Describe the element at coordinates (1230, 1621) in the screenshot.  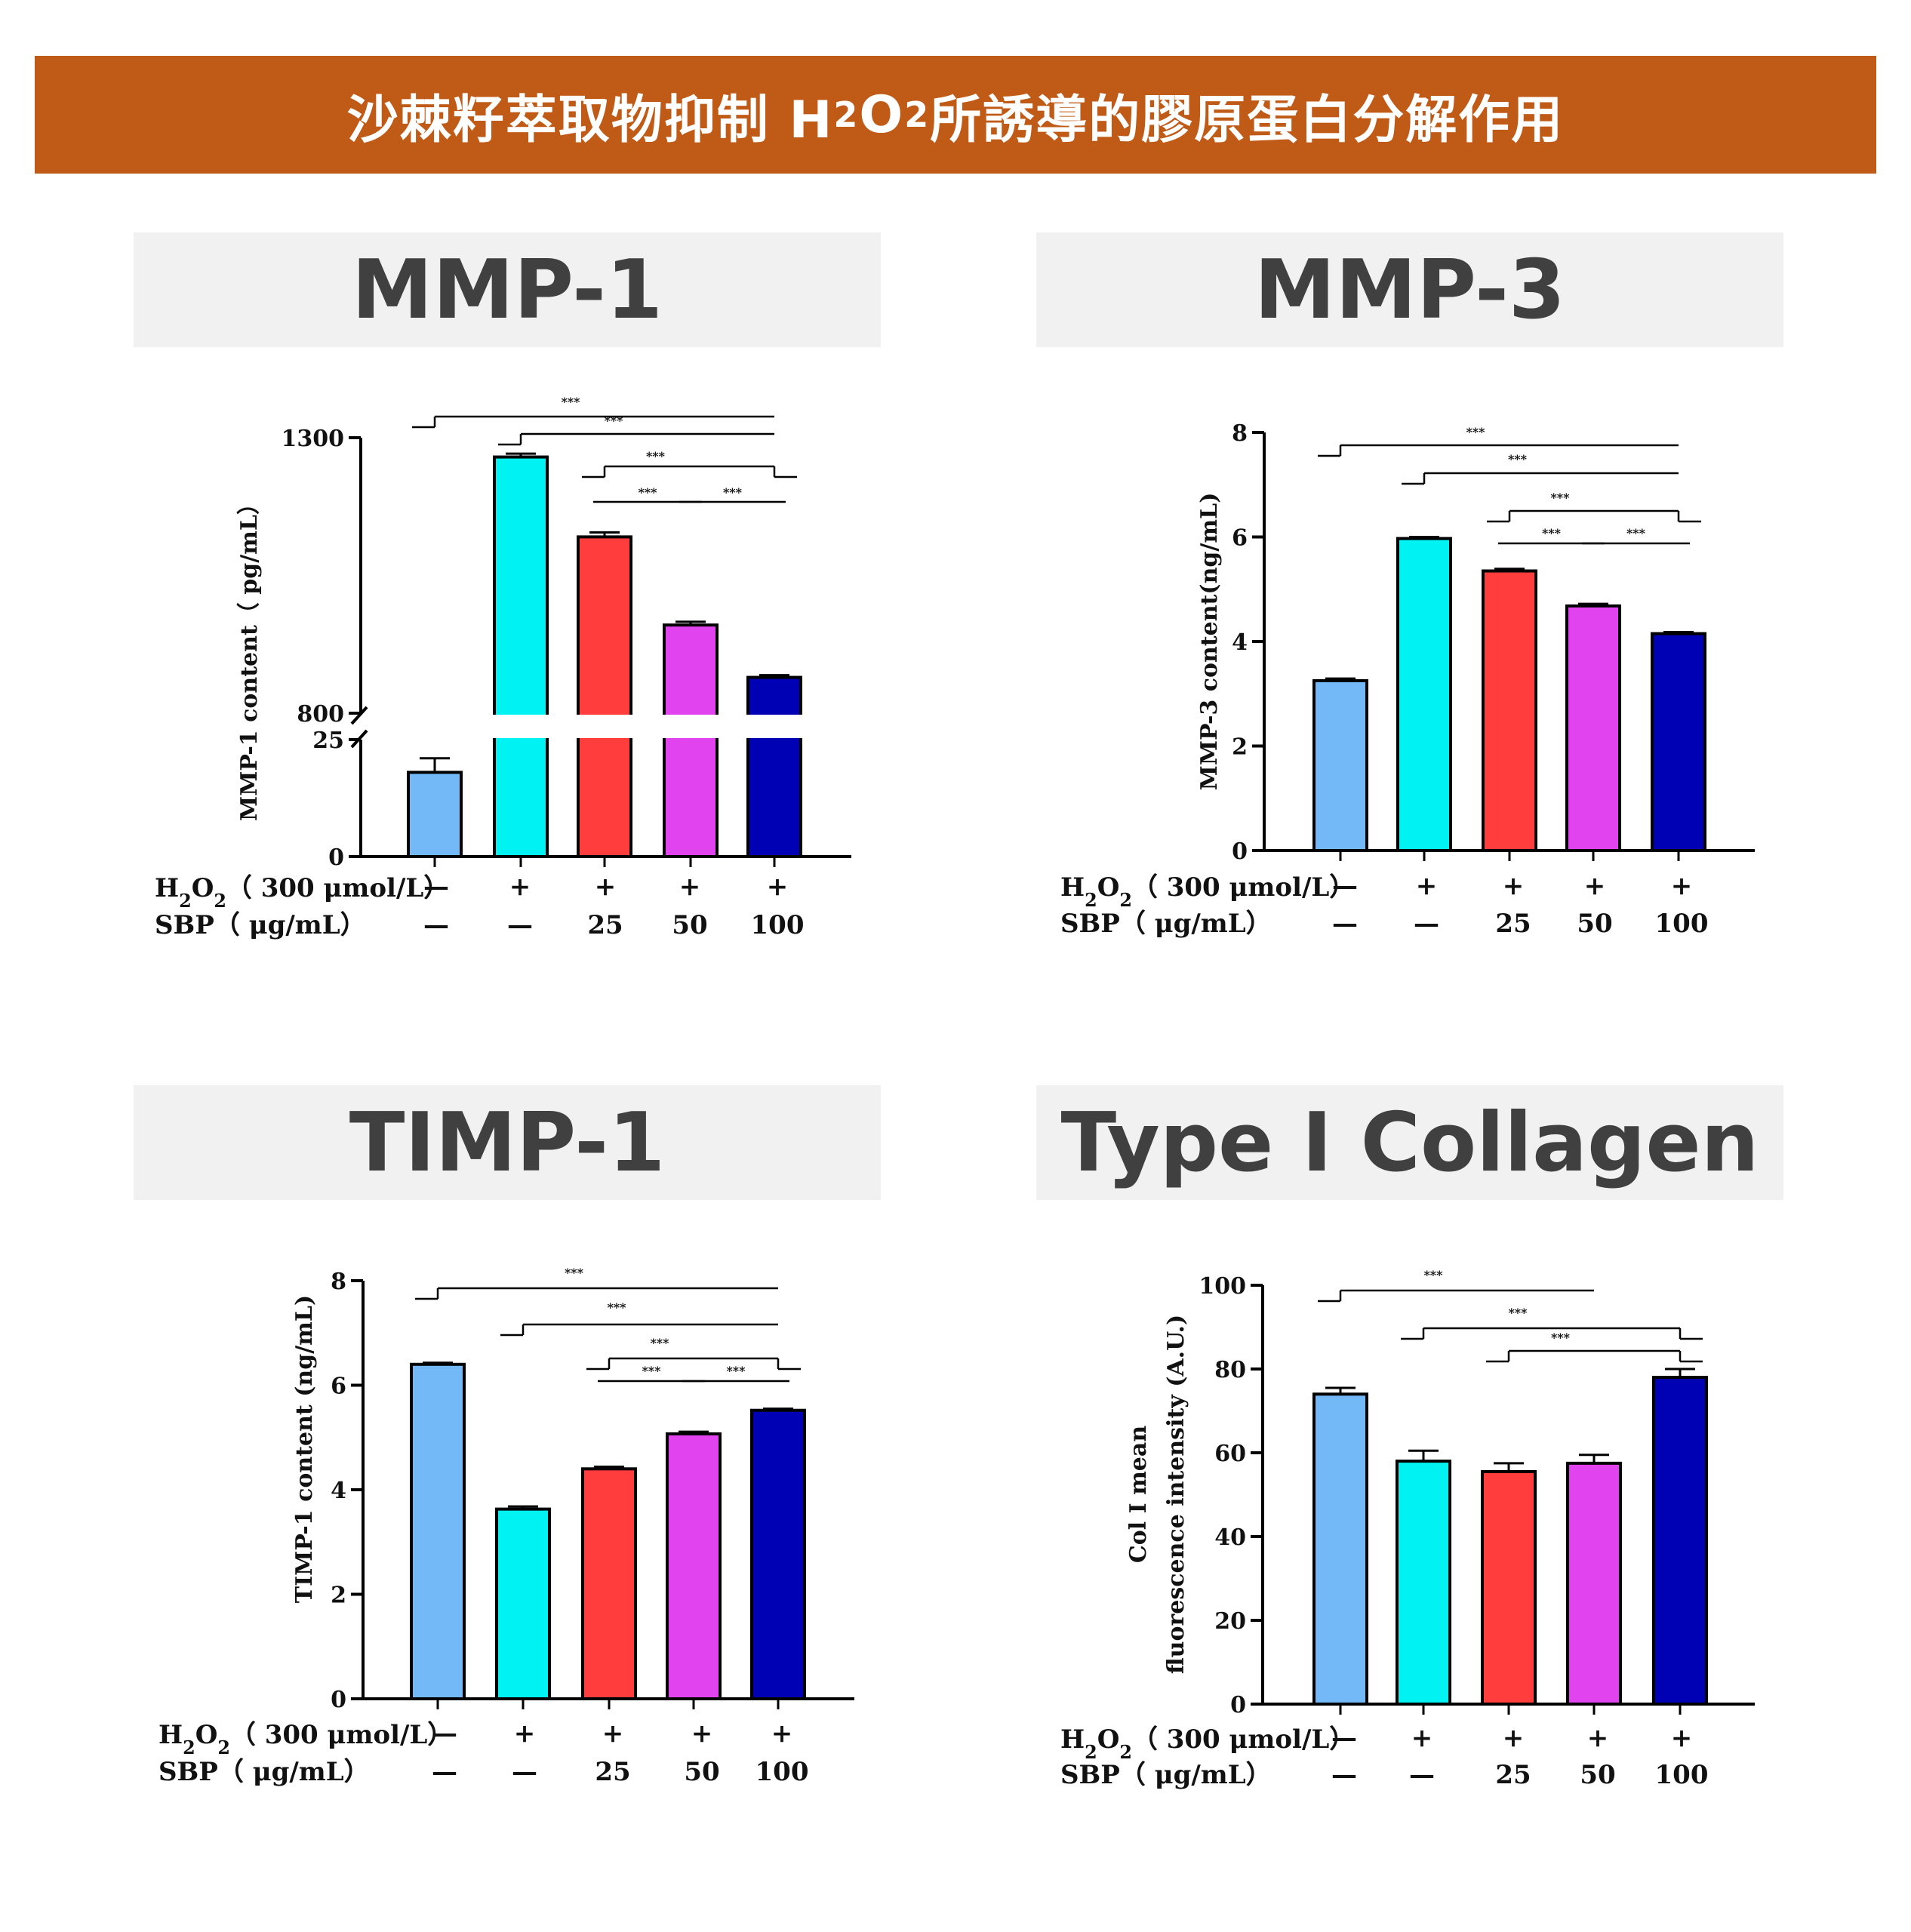
I see `y-tick-label: 20` at that location.